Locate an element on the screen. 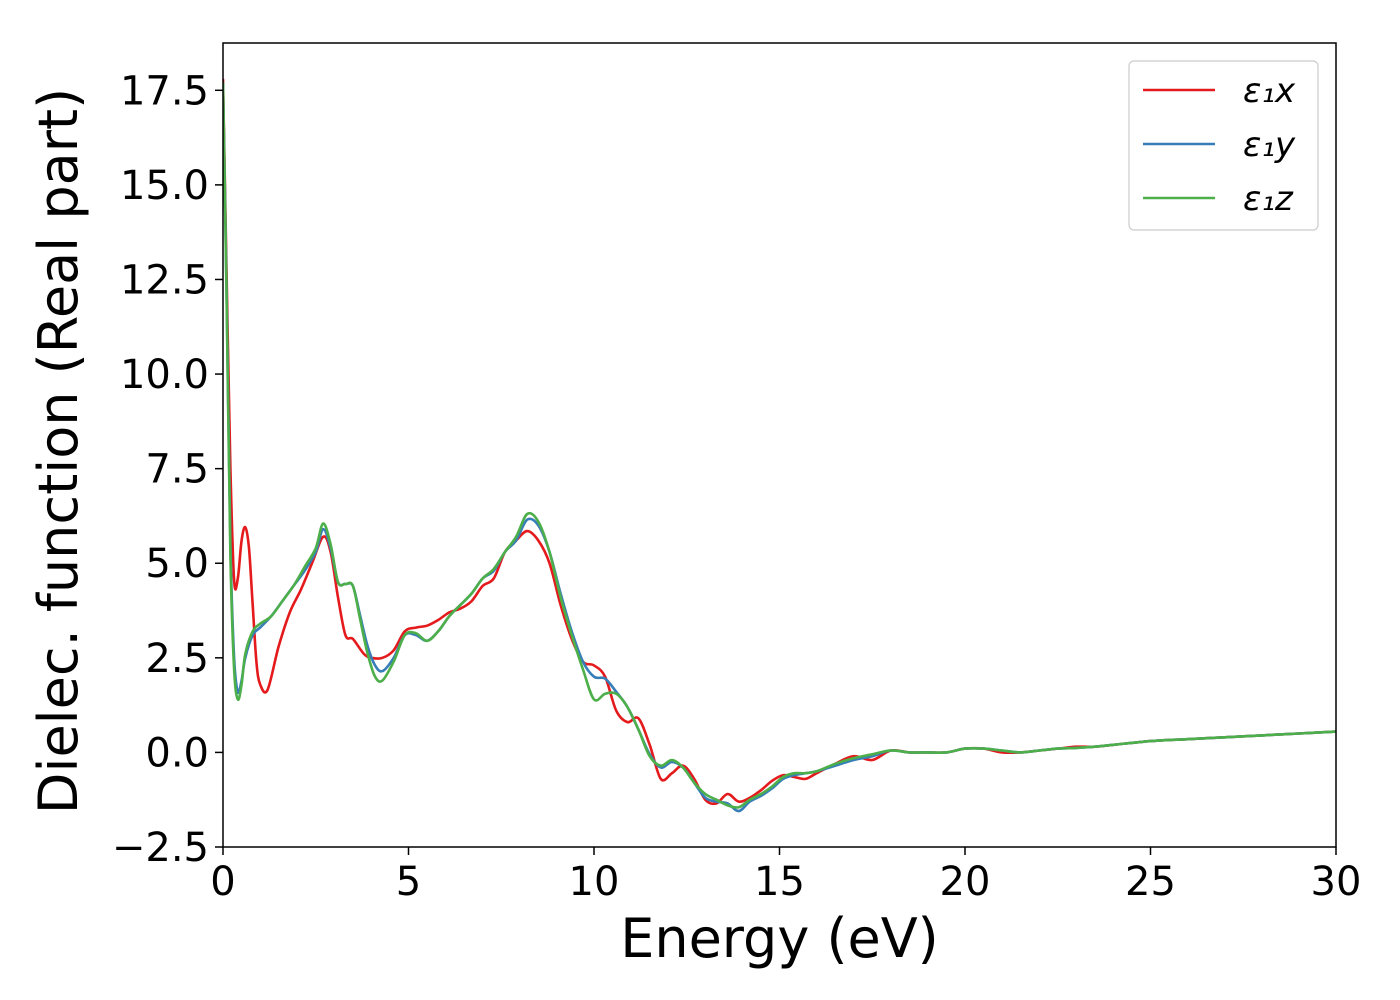 This screenshot has height=1000, width=1400. legend-label: ε₁x is located at coordinates (1269, 91).